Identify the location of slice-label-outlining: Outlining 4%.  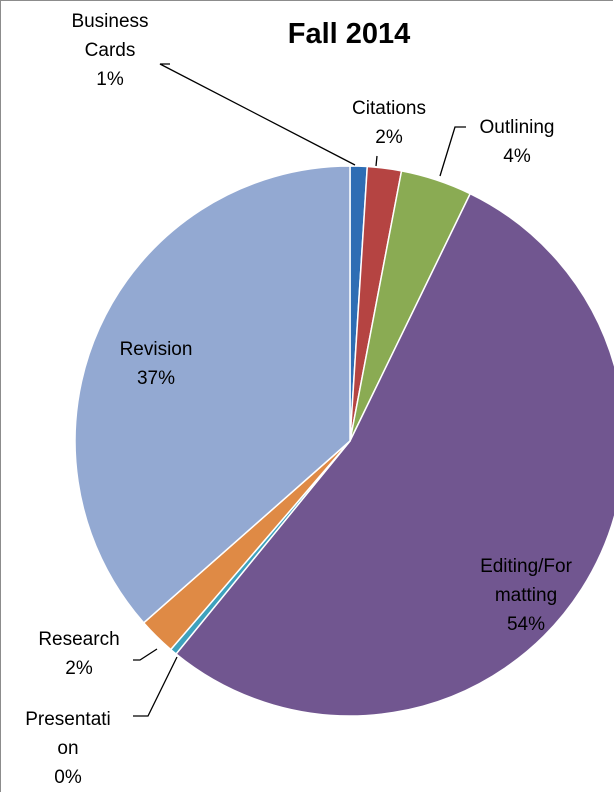
(517, 142).